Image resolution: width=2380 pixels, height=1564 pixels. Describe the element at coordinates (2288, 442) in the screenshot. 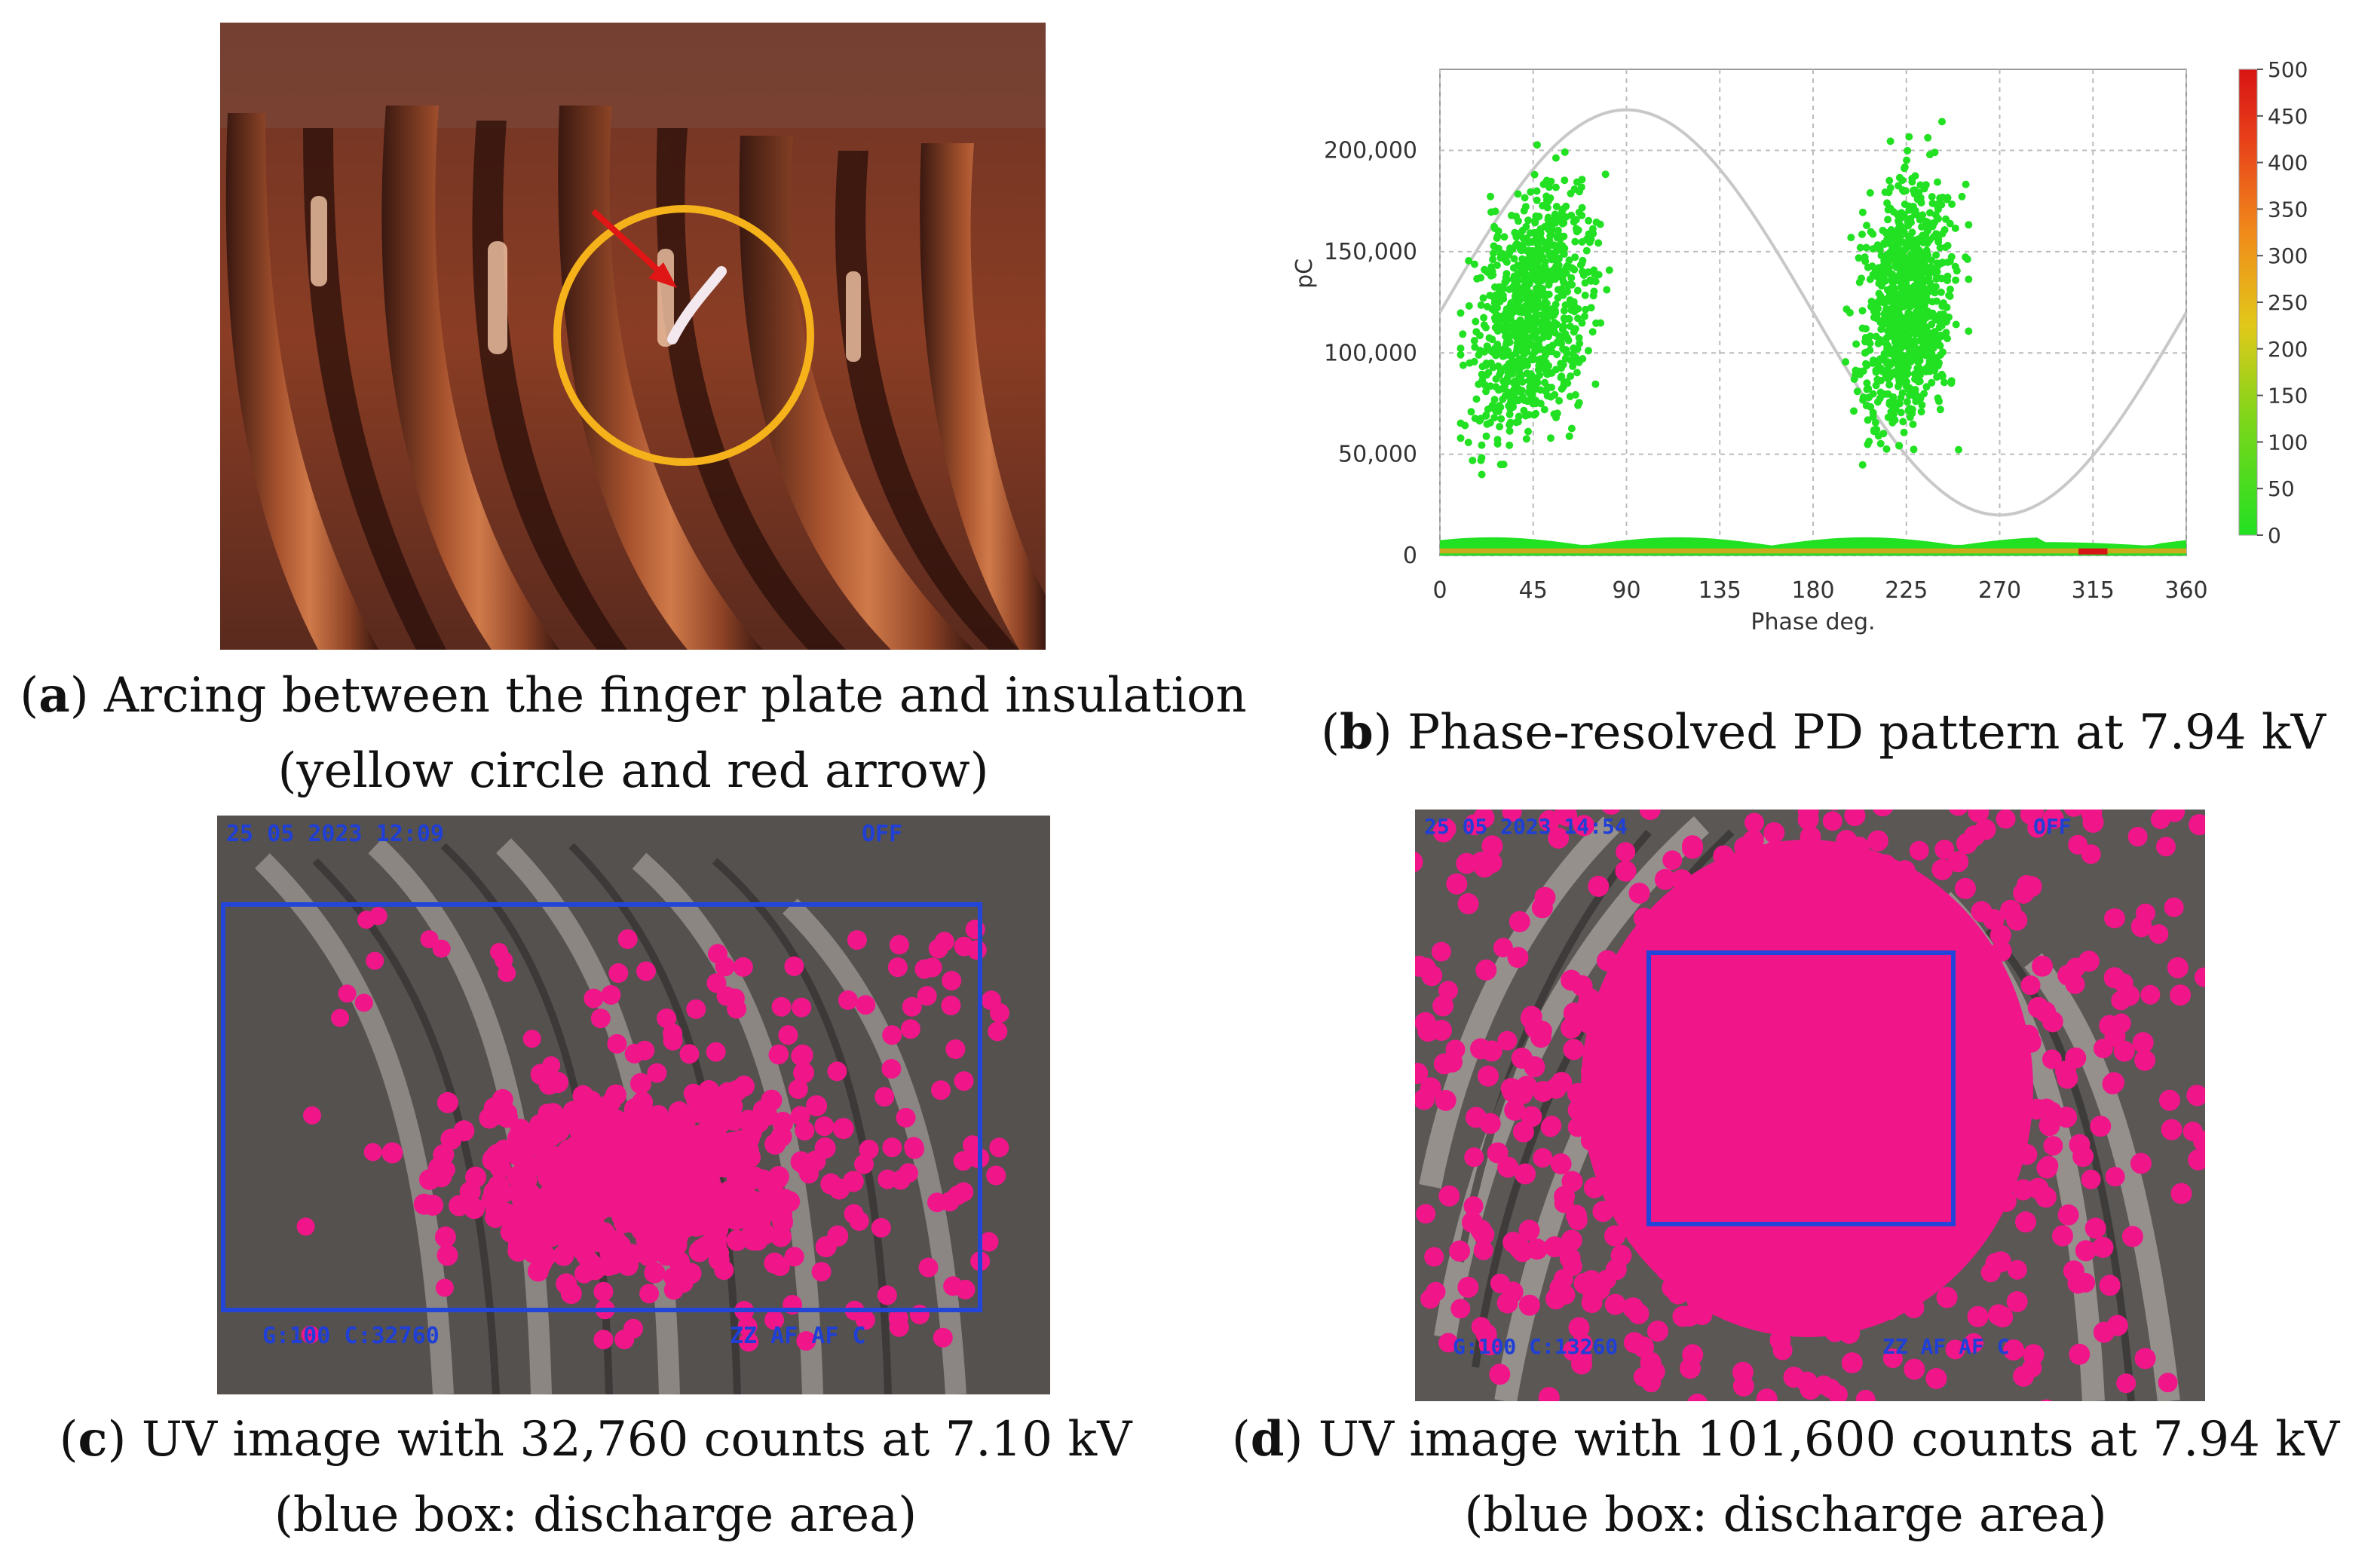

I see `colorbar-tick-label: 100` at that location.